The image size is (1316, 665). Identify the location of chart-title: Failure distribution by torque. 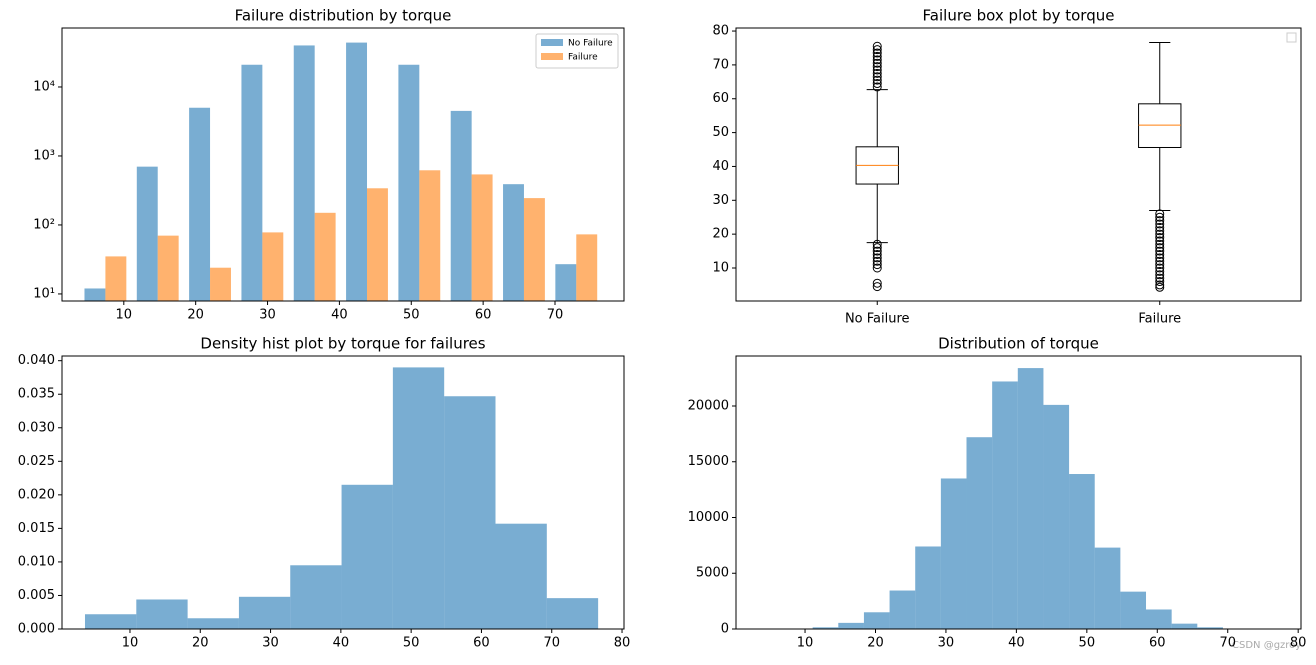
(343, 16).